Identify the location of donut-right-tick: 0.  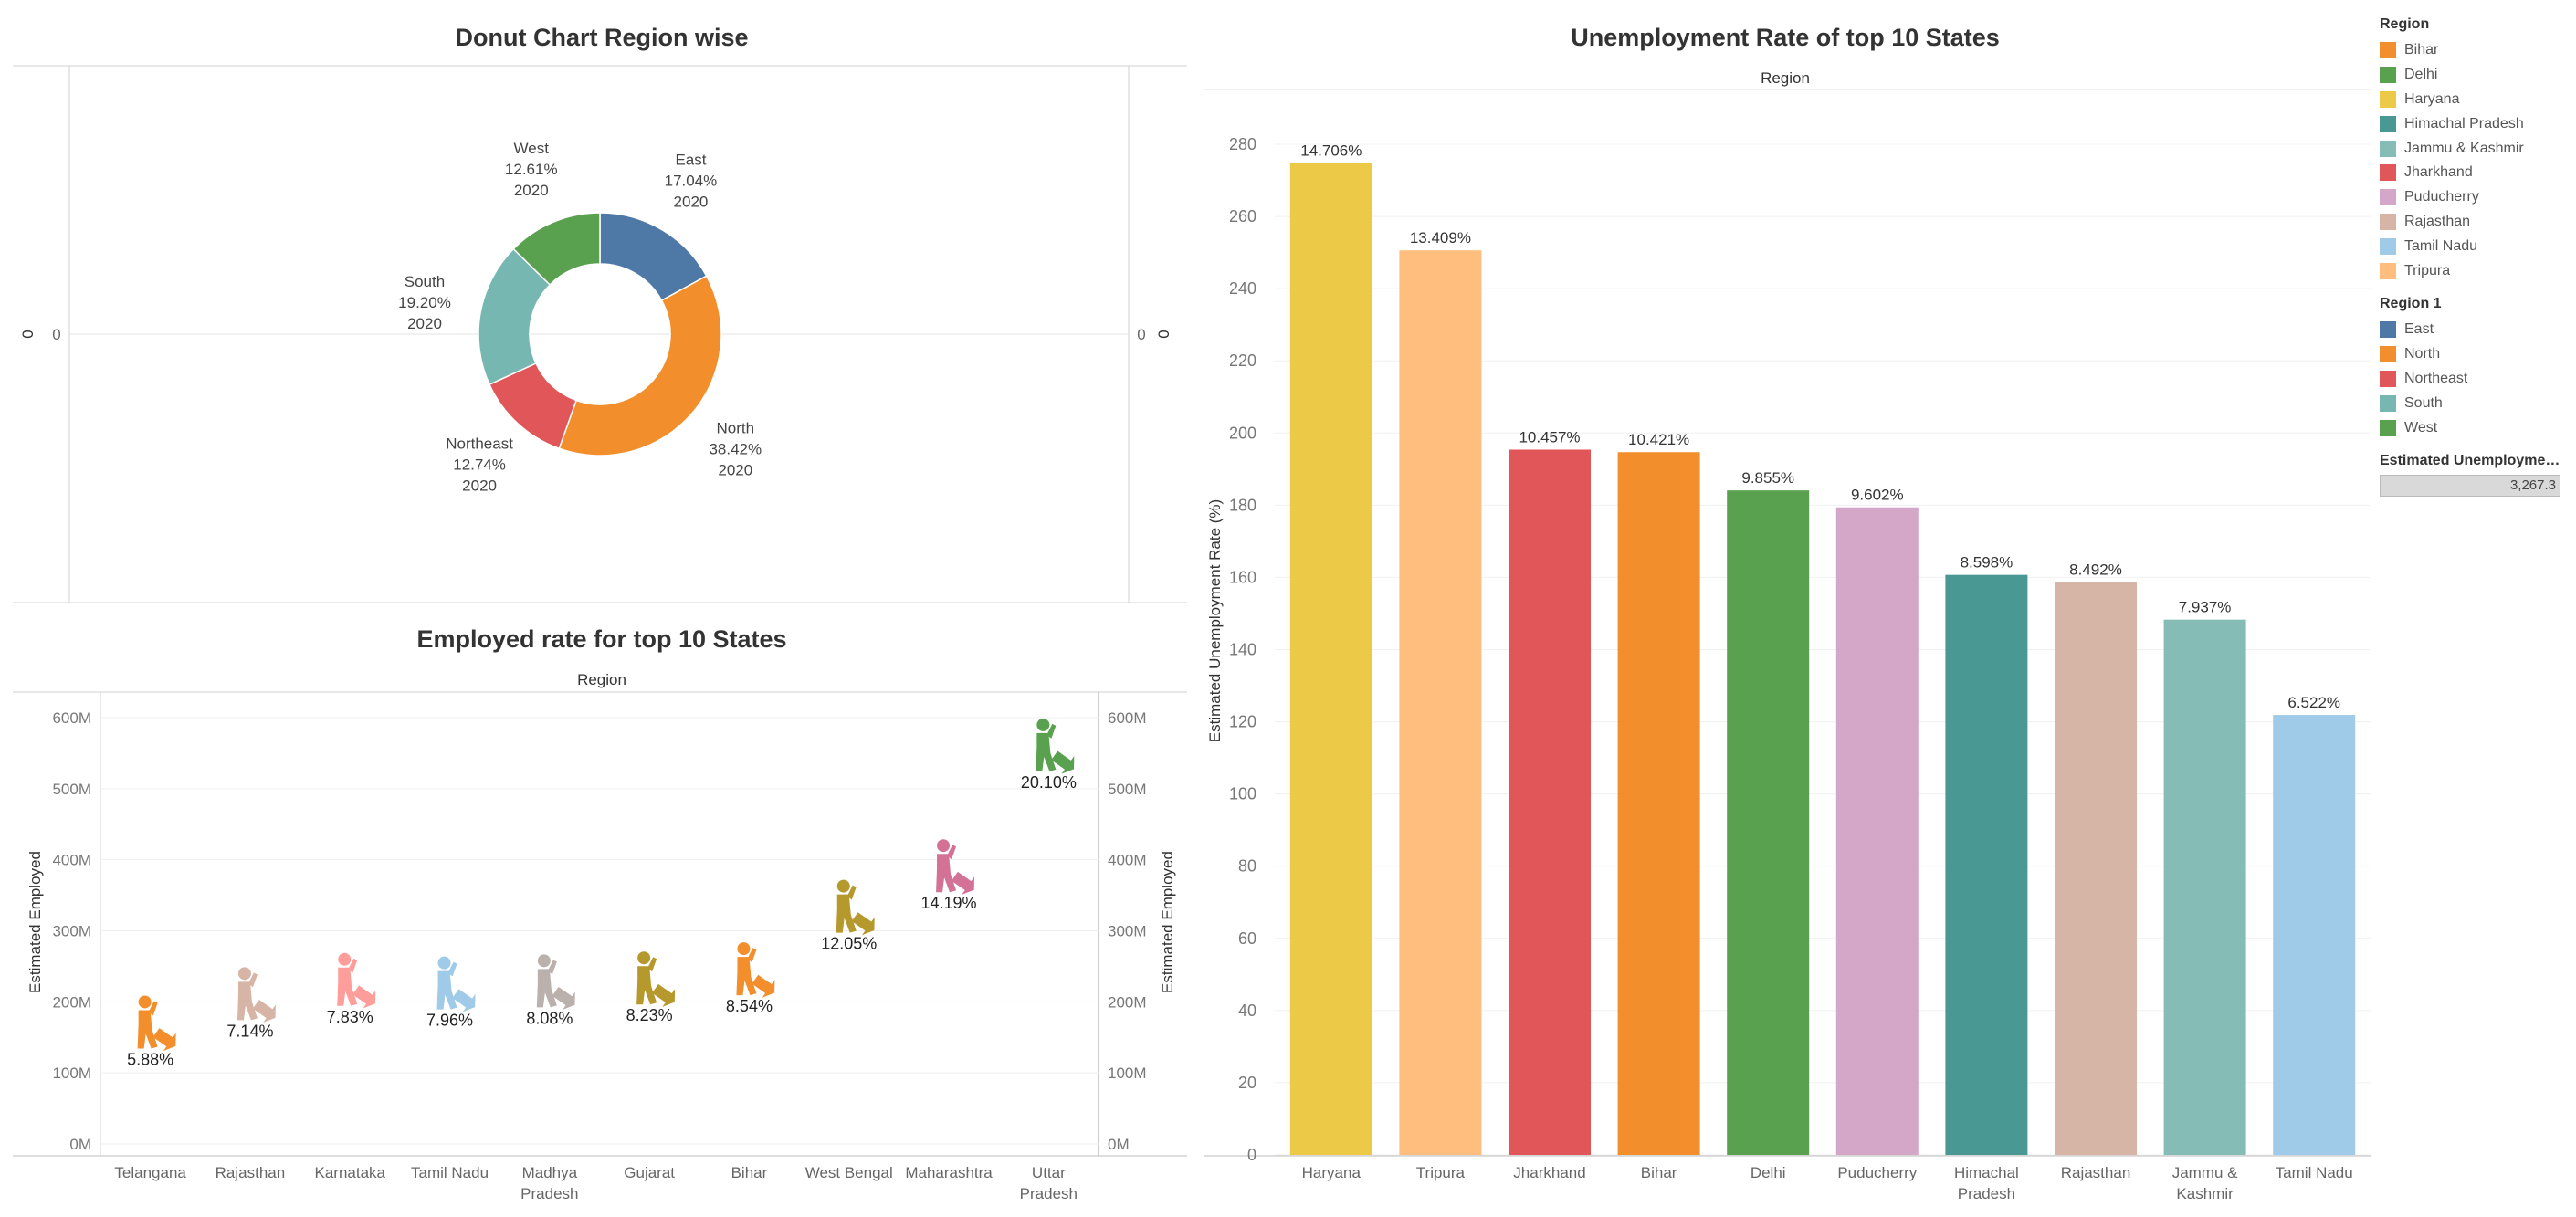
(1141, 334).